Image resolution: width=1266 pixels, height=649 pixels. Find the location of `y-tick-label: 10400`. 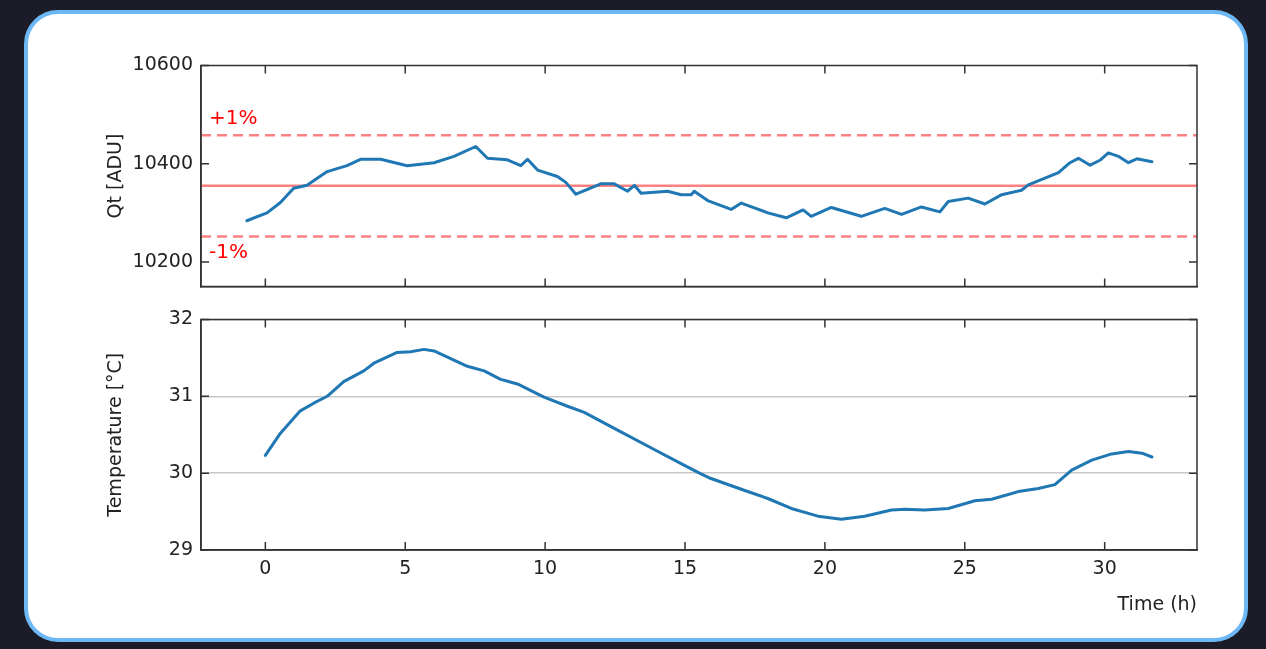

y-tick-label: 10400 is located at coordinates (162, 161).